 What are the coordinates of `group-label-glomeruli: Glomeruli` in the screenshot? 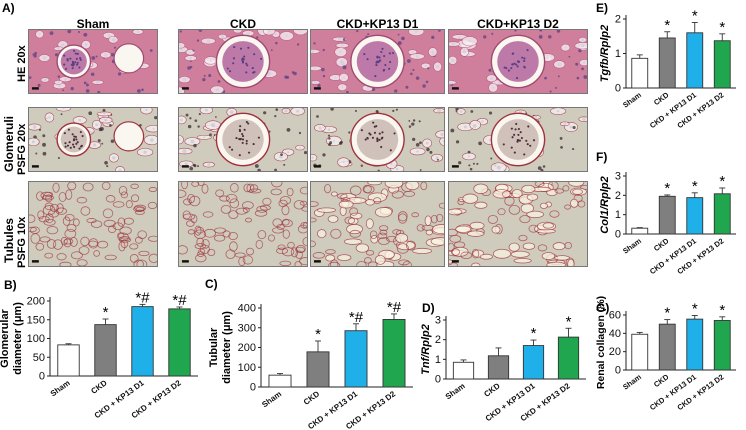 It's located at (9, 143).